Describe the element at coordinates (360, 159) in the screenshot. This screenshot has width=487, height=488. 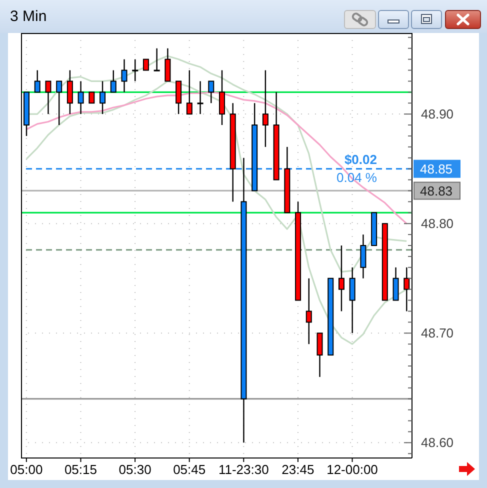
I see `annotation: $0.02` at that location.